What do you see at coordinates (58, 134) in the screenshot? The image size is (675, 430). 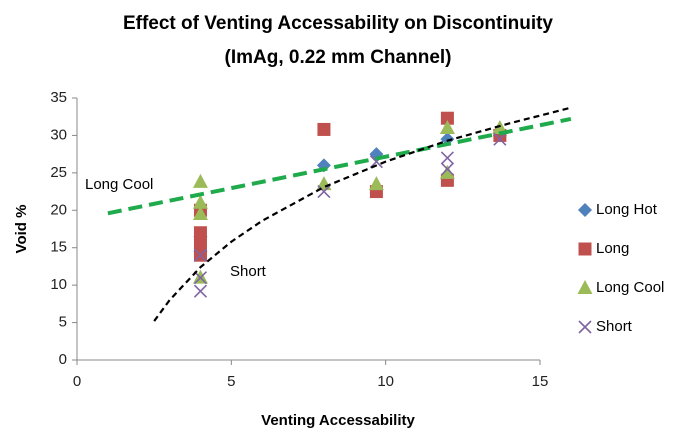 I see `y-tick-label: 30` at bounding box center [58, 134].